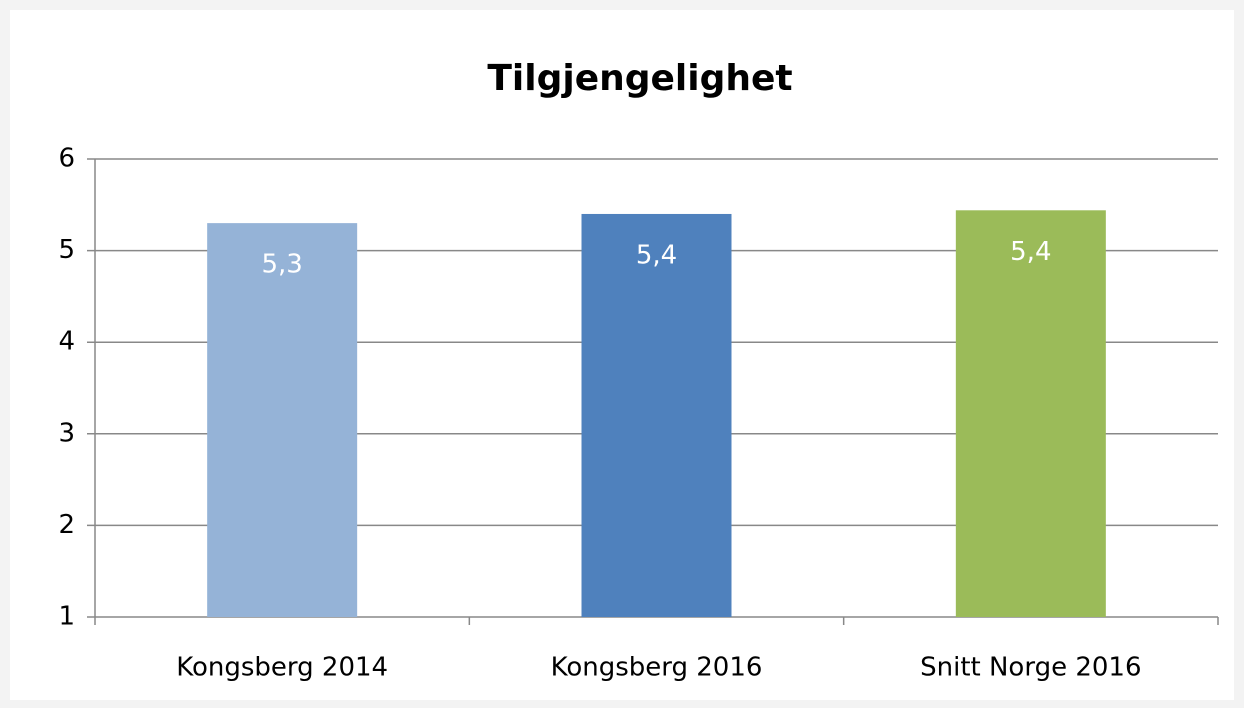 Image resolution: width=1244 pixels, height=708 pixels. I want to click on chart-title: Tilgjengelighet, so click(639, 78).